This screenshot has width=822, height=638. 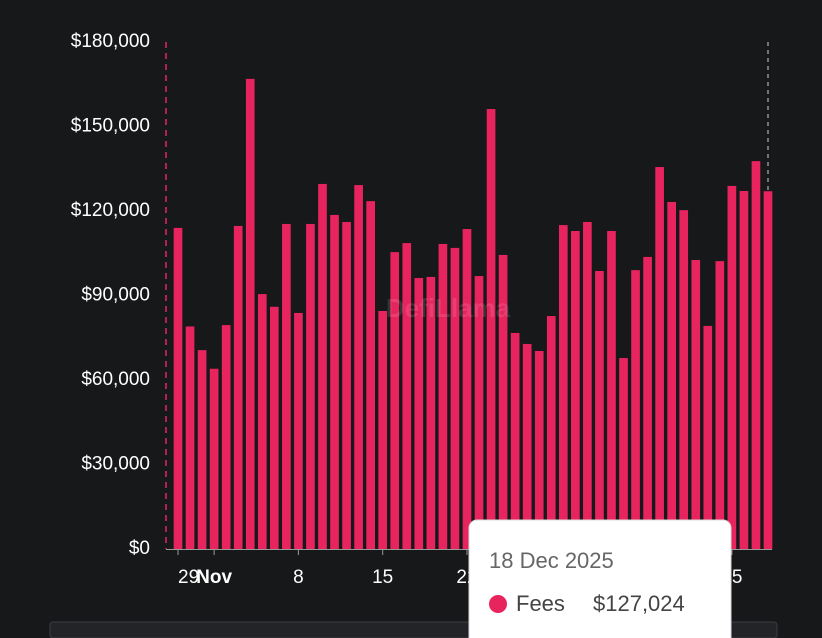 What do you see at coordinates (382, 577) in the screenshot?
I see `x-tick-label: 15` at bounding box center [382, 577].